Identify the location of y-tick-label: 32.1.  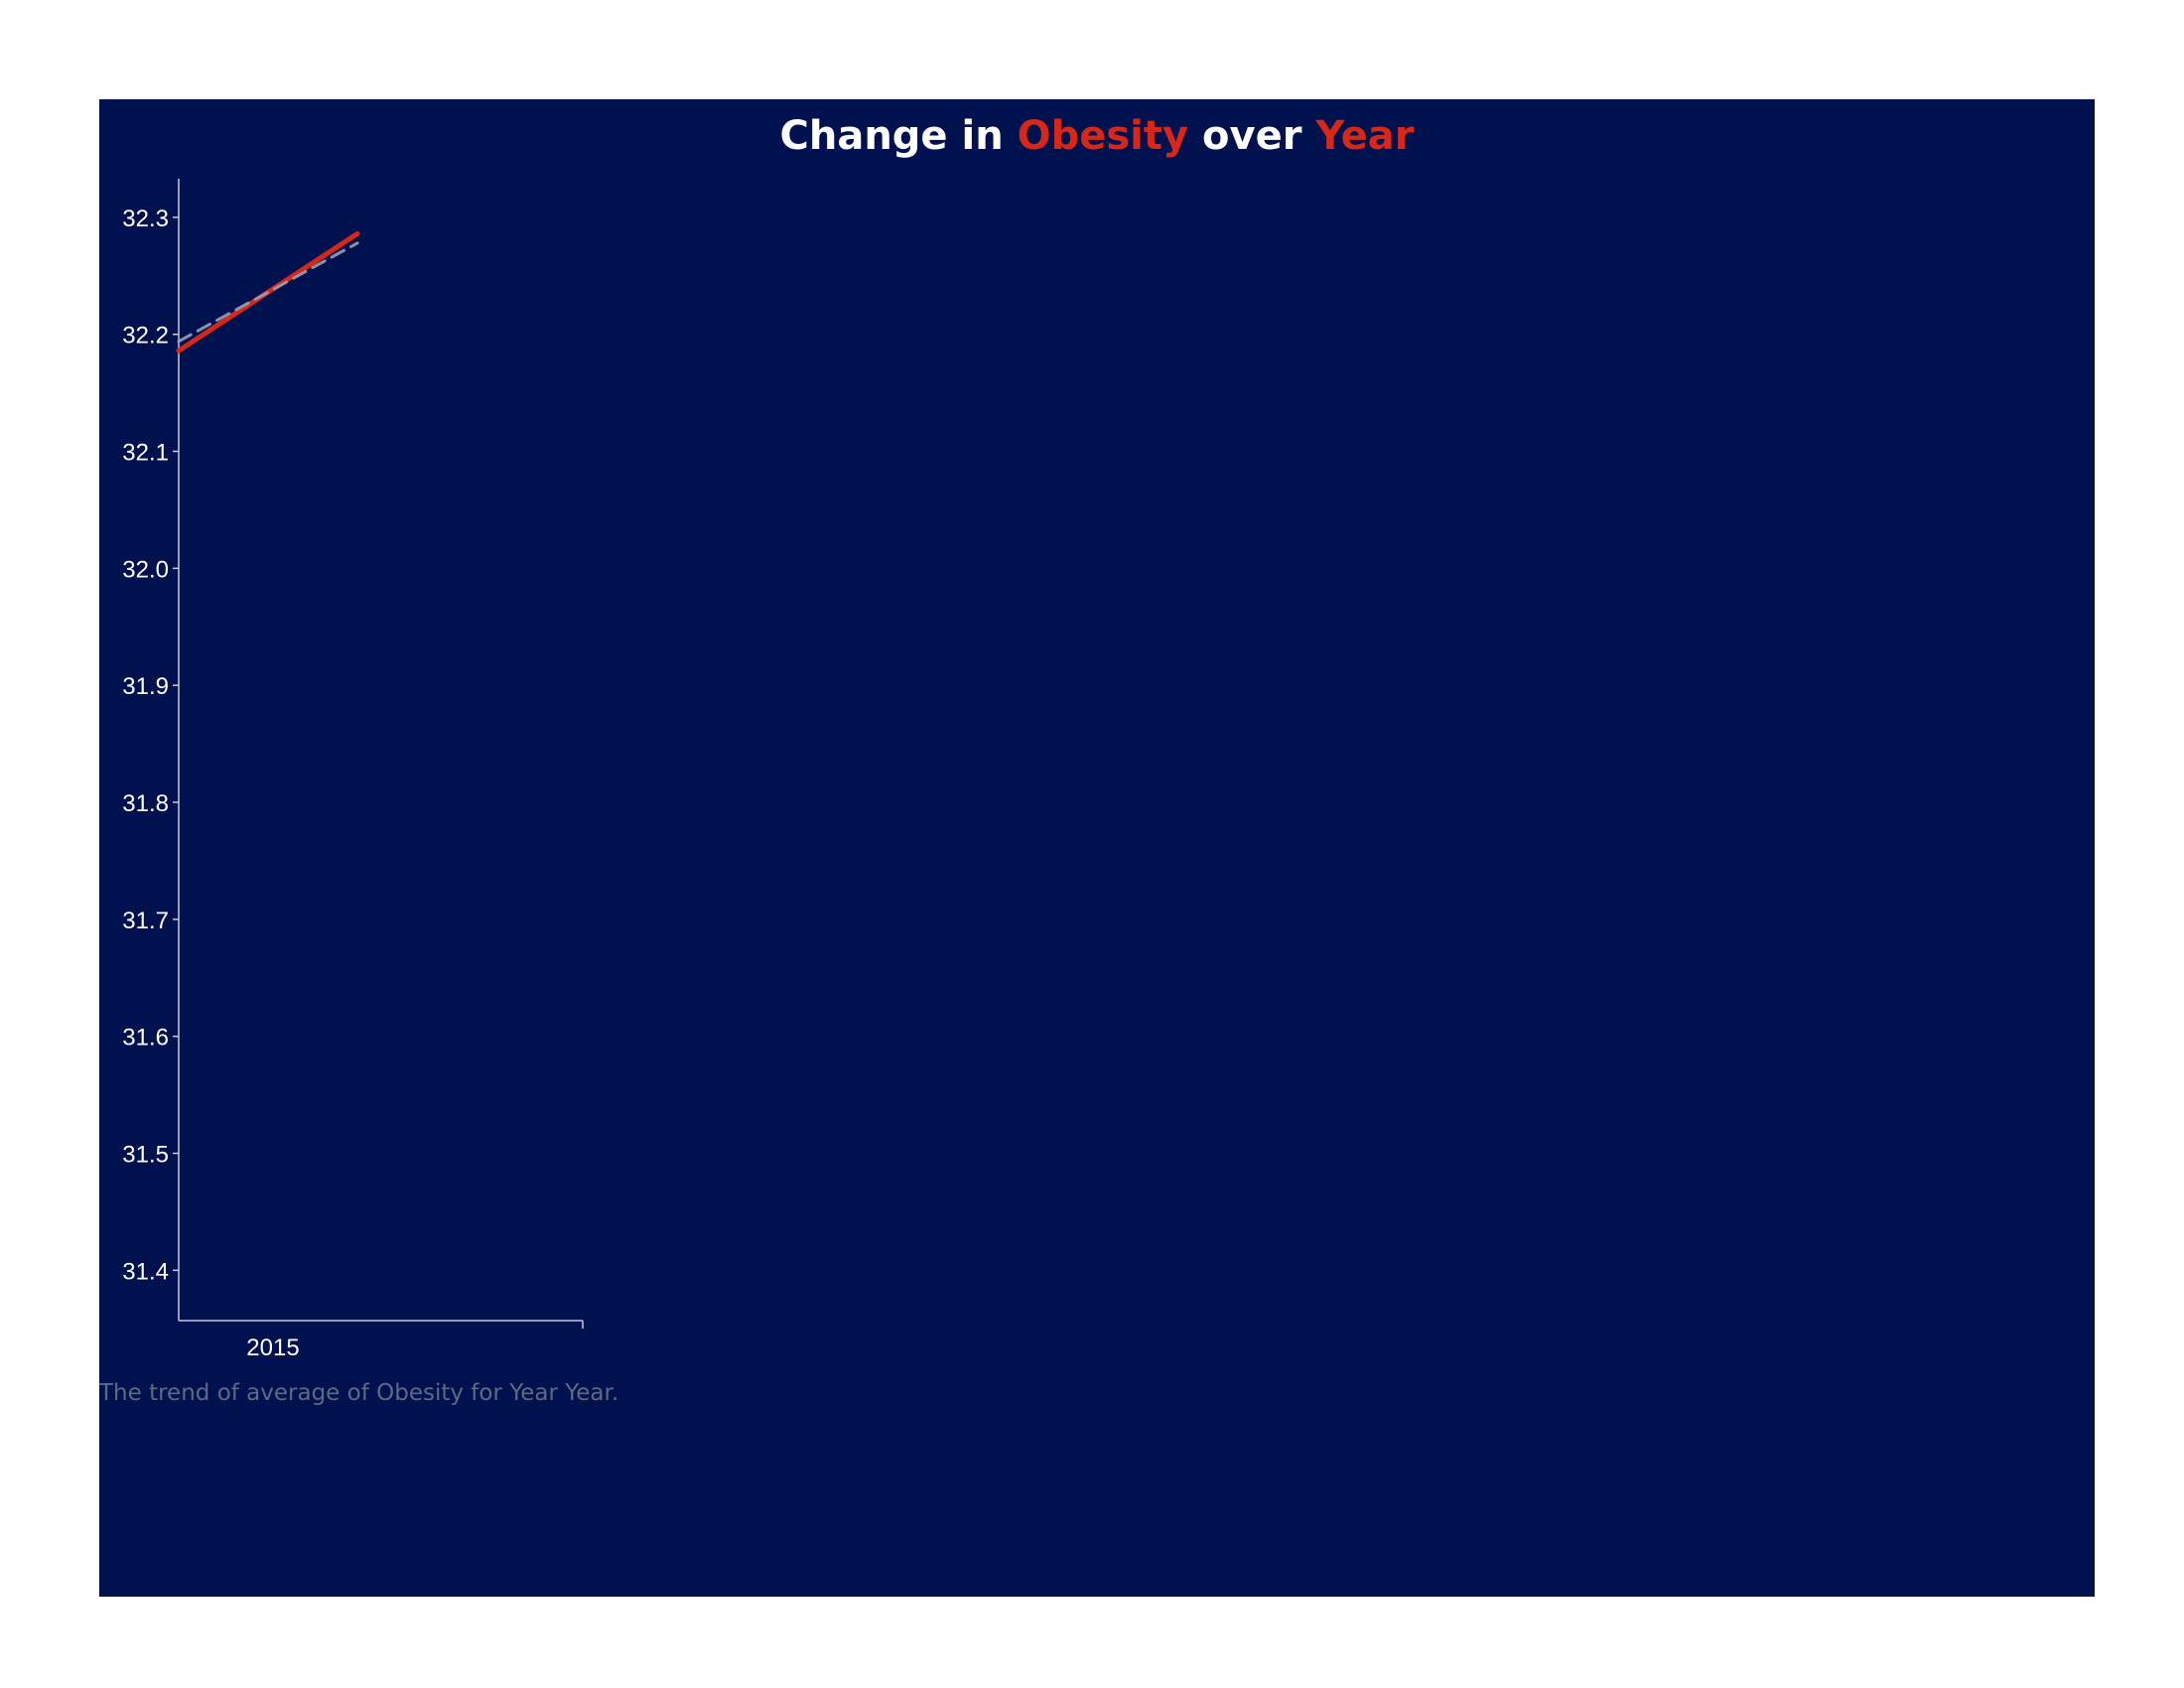
(145, 453).